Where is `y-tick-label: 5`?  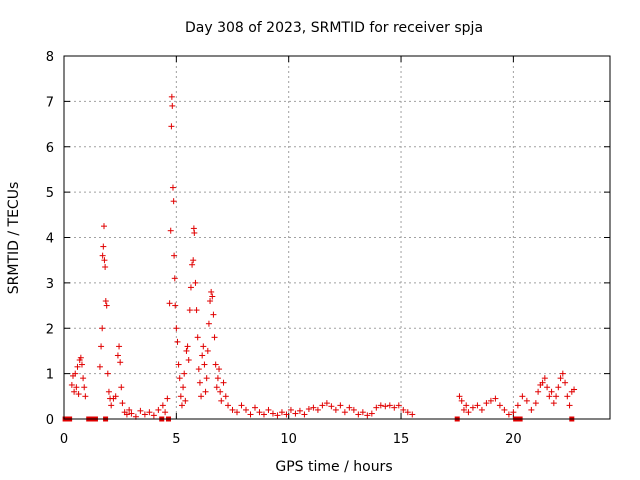 y-tick-label: 5 is located at coordinates (50, 193).